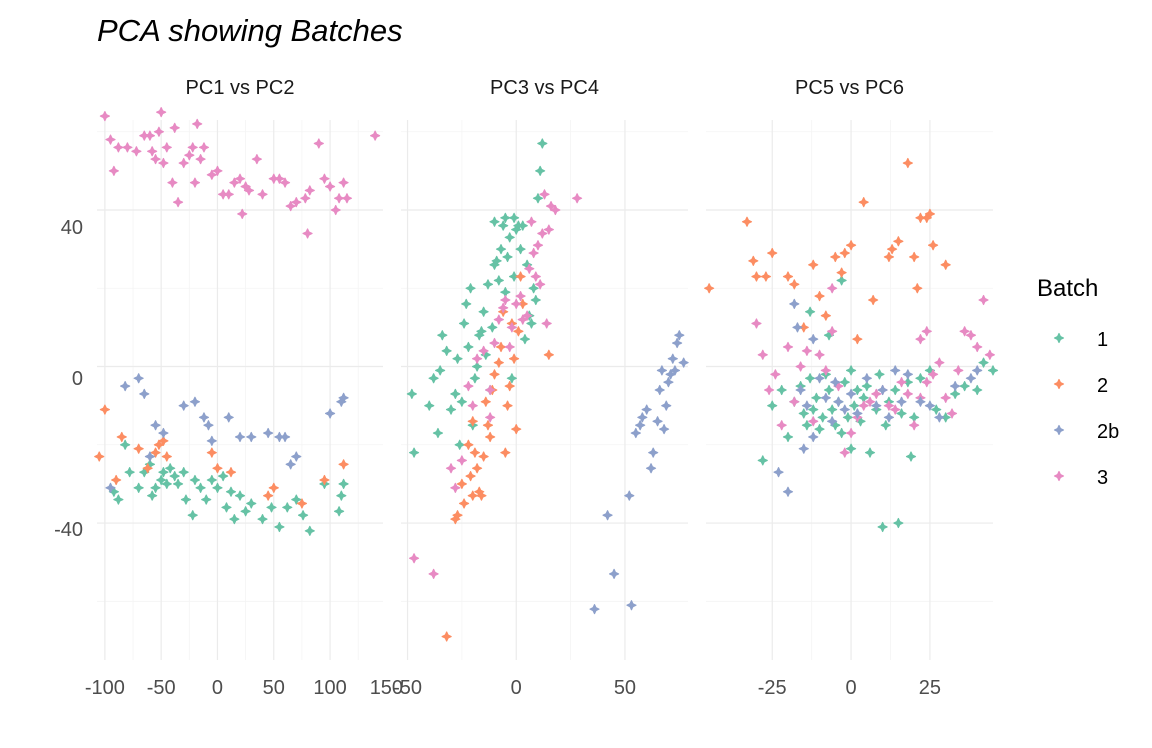  Describe the element at coordinates (1067, 288) in the screenshot. I see `legend-title: Batch` at that location.